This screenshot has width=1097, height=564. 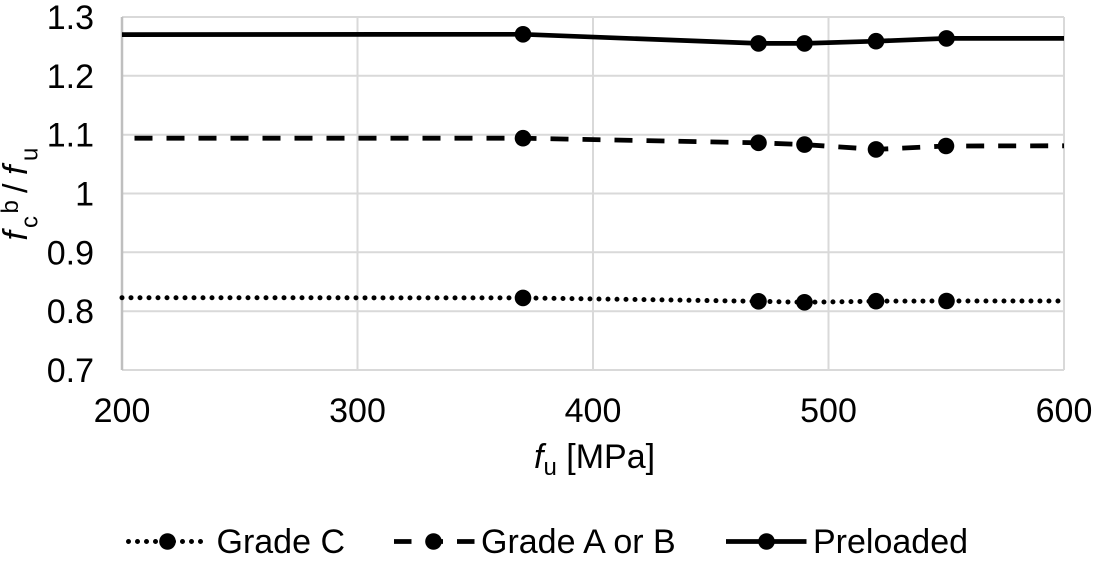 What do you see at coordinates (281, 542) in the screenshot?
I see `svg-text: Grade C` at bounding box center [281, 542].